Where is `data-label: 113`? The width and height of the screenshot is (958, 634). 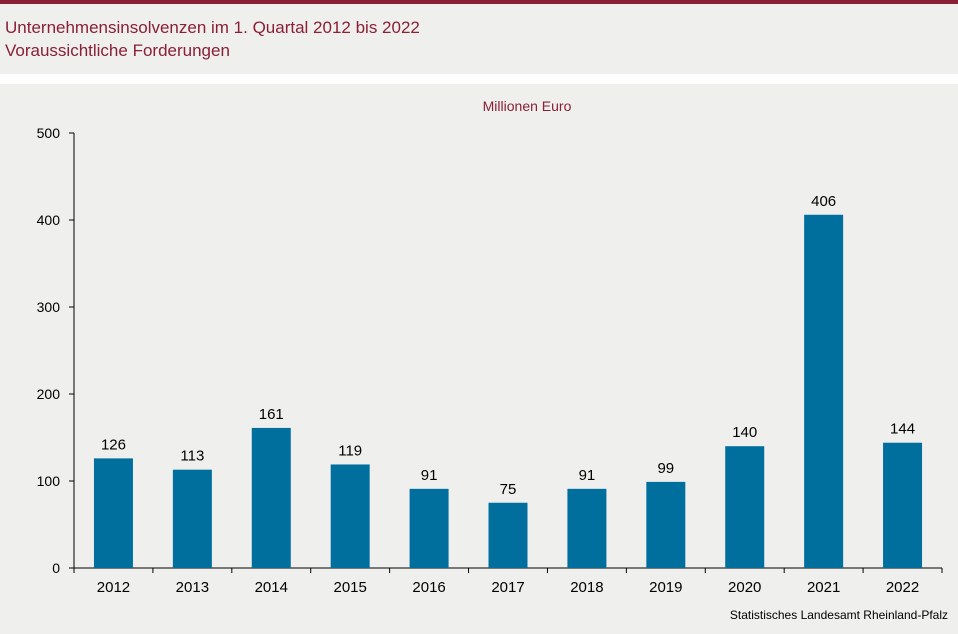
data-label: 113 is located at coordinates (192, 456).